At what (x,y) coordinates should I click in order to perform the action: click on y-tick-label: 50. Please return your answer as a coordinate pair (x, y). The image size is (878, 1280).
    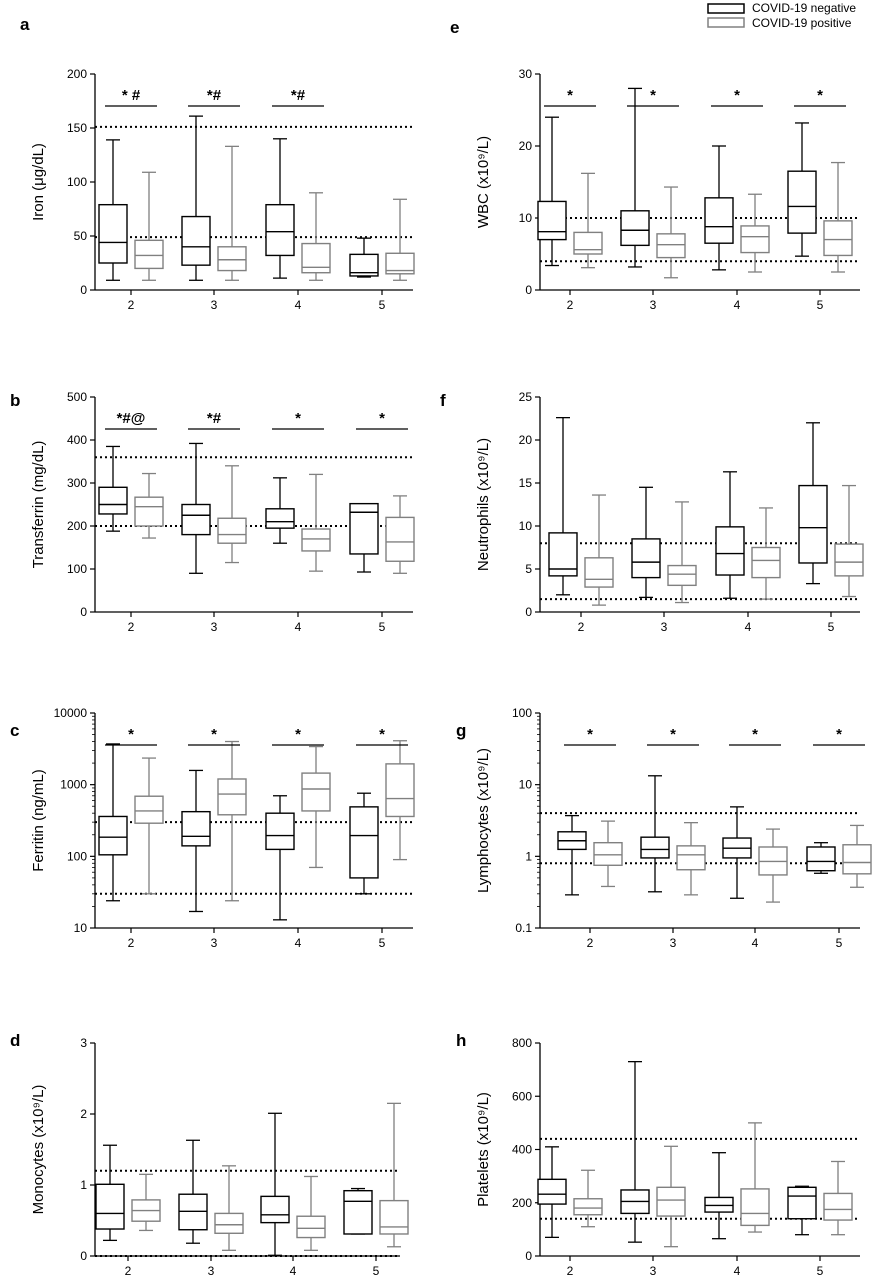
    Looking at the image, I should click on (81, 236).